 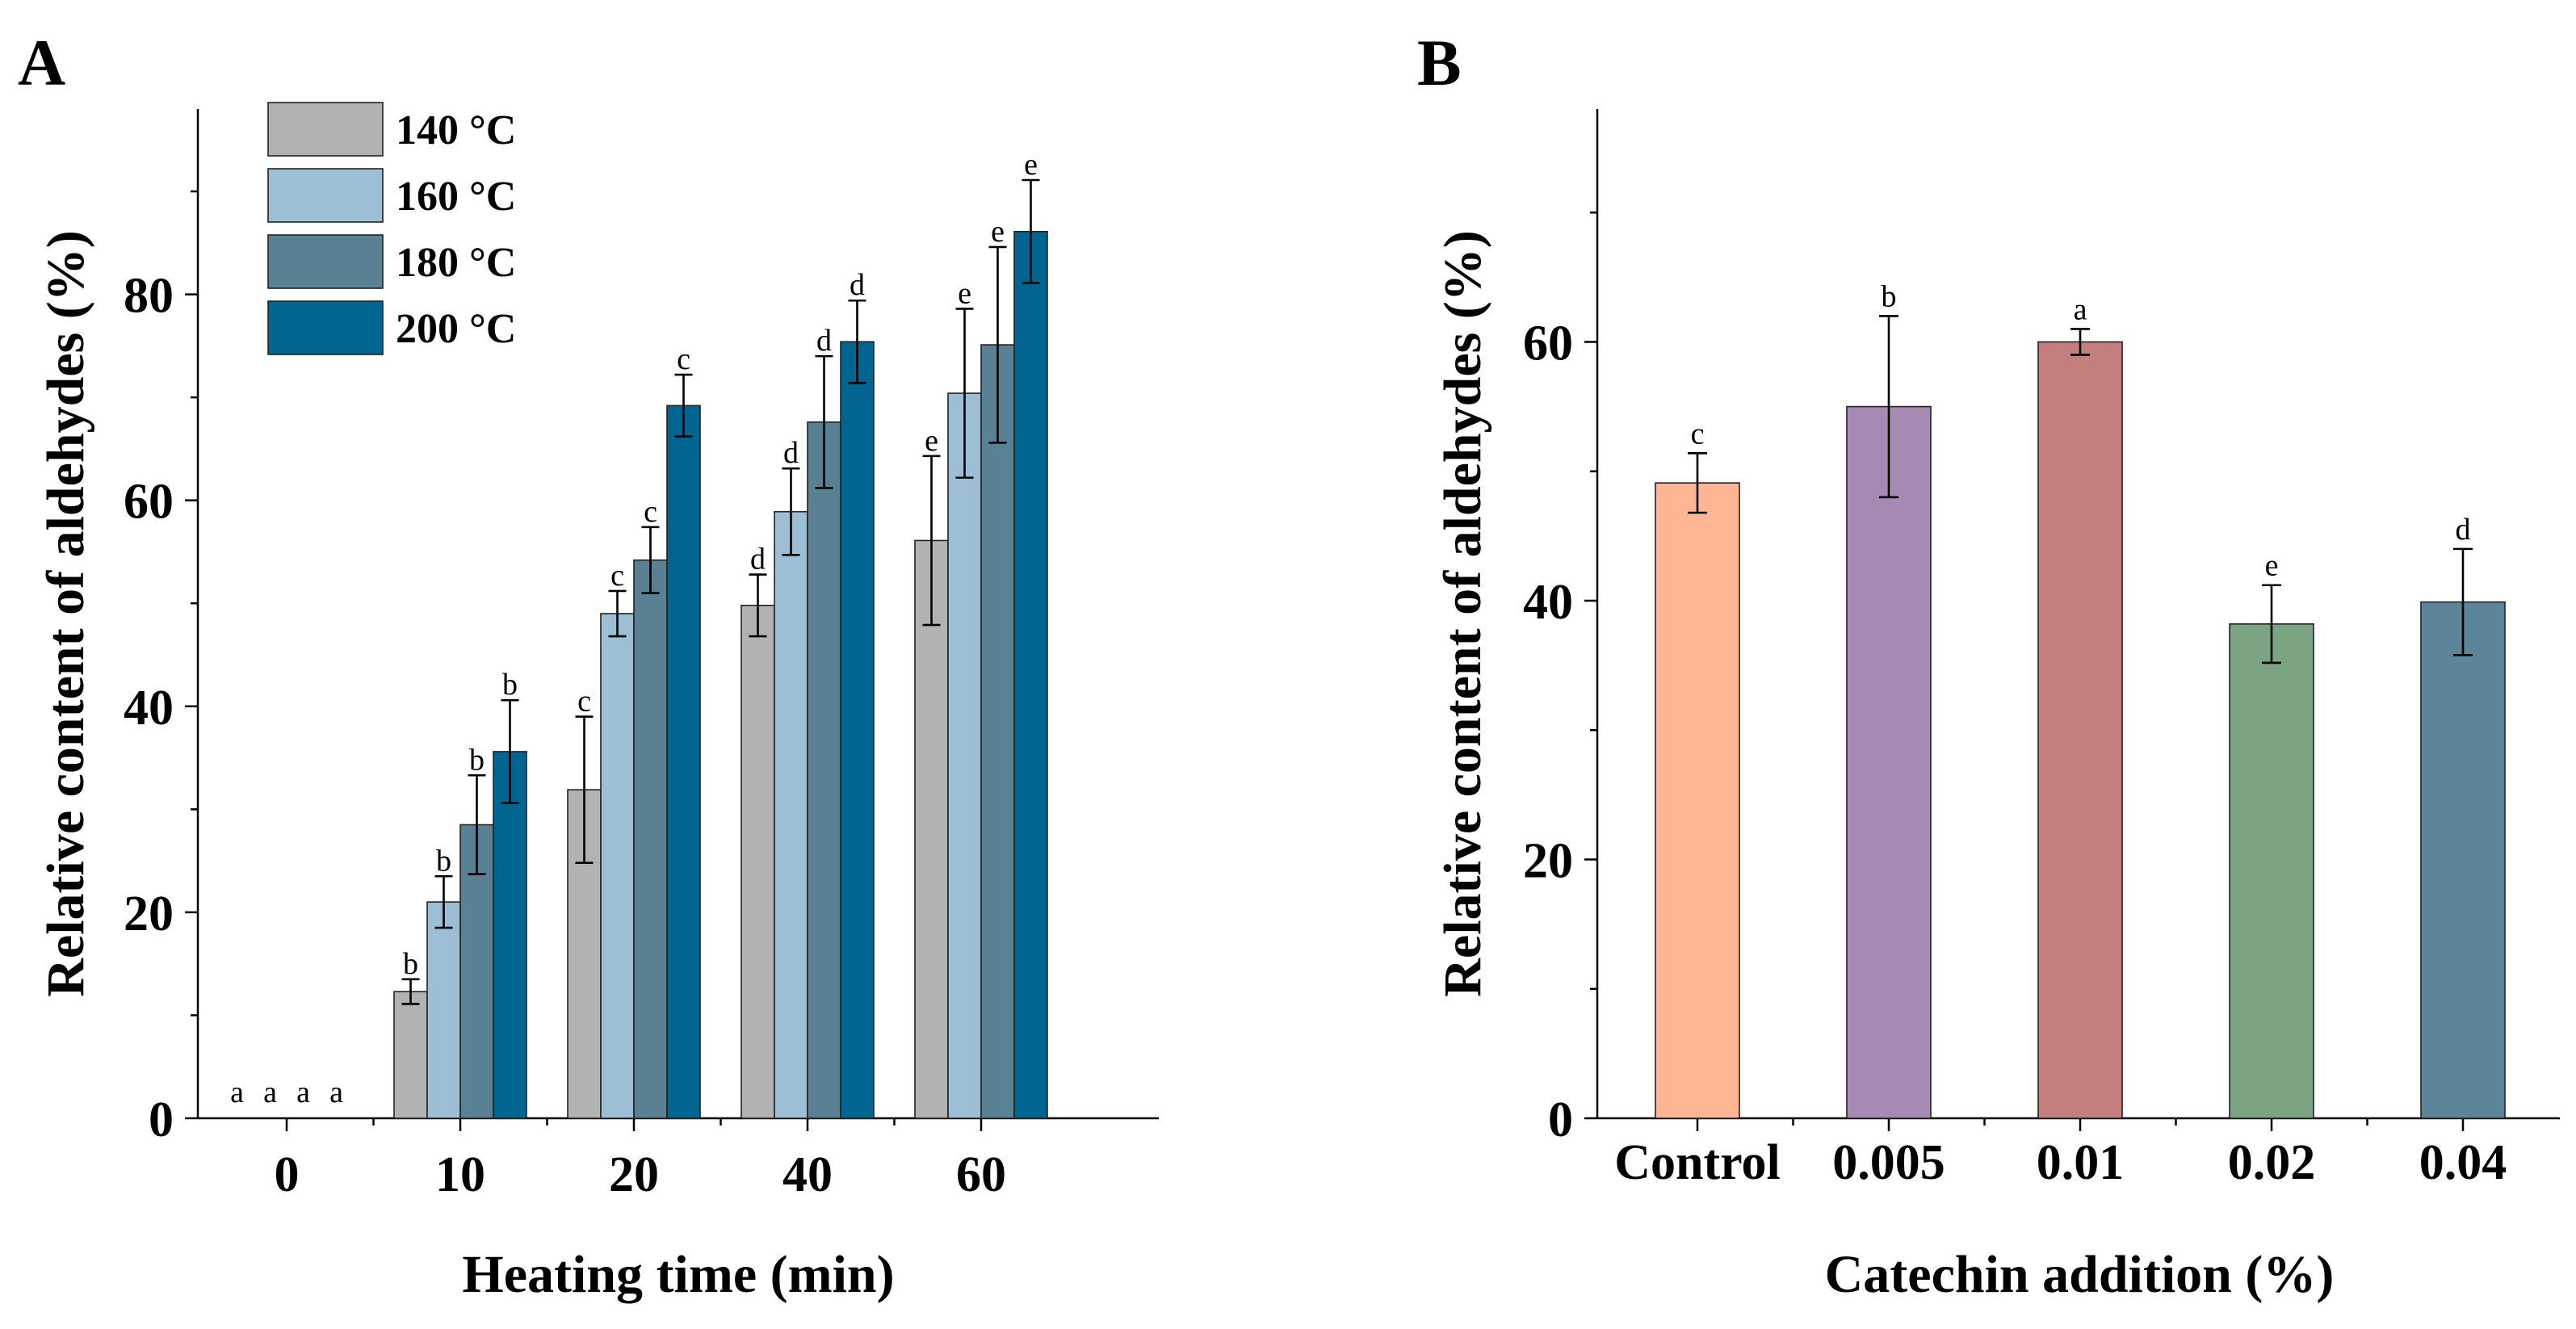 I want to click on x-tick-label: 0.005, so click(x=1889, y=1162).